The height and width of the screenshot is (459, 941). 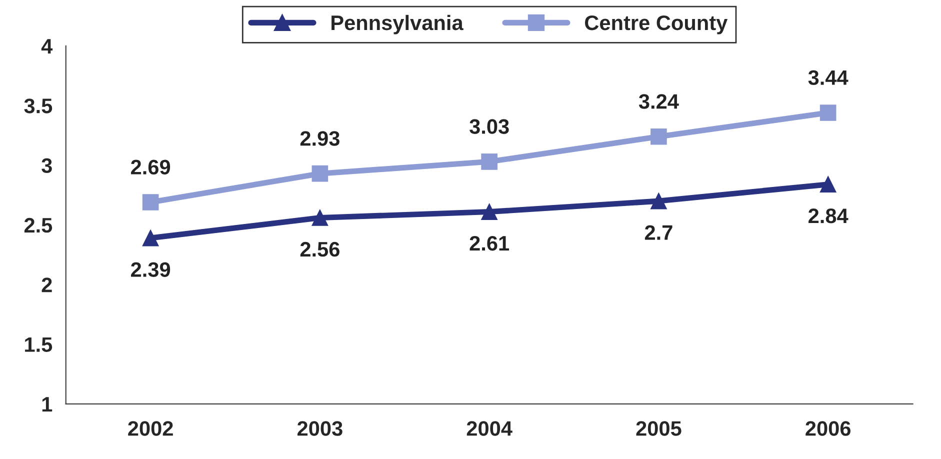 What do you see at coordinates (828, 428) in the screenshot?
I see `x-tick-label: 2006` at bounding box center [828, 428].